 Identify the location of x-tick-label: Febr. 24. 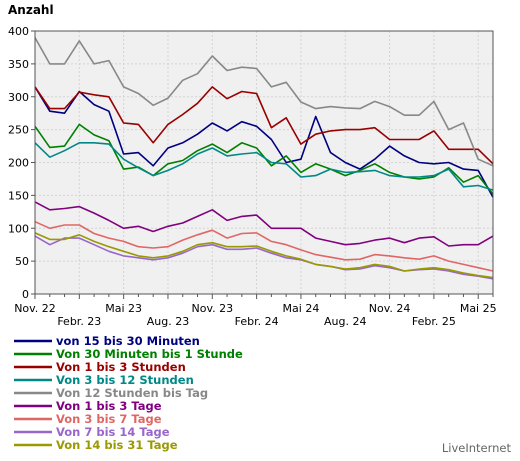
(257, 321).